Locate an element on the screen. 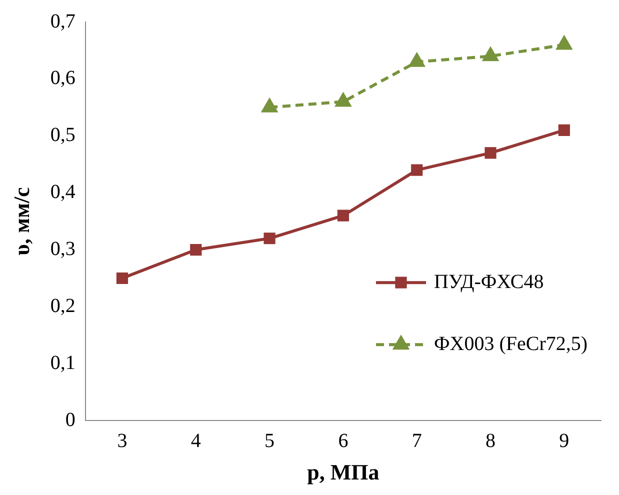 The width and height of the screenshot is (619, 495). y-axis-title: υ, мм/с is located at coordinates (21, 221).